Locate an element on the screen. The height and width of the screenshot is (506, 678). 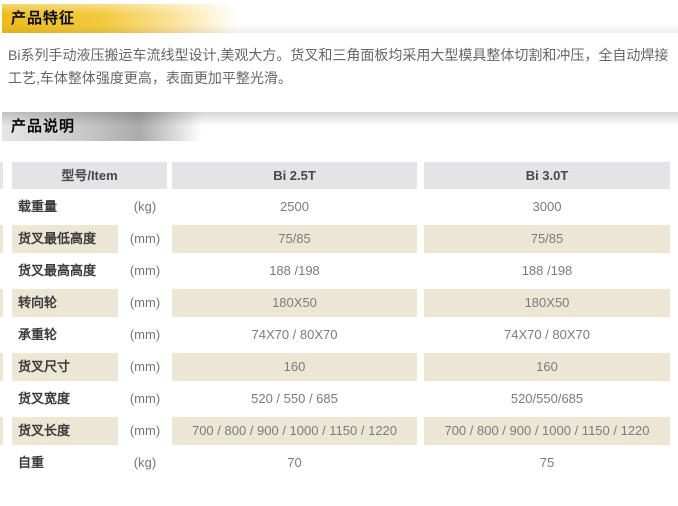
cell-value: 75 is located at coordinates (547, 462).